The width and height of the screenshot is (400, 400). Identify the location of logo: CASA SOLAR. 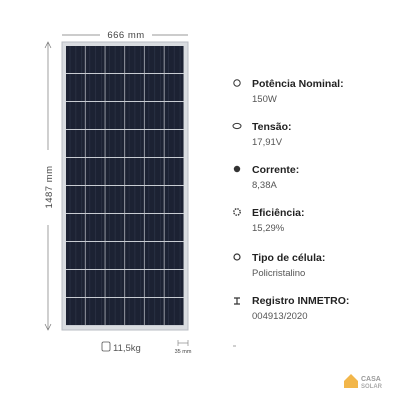
(363, 382).